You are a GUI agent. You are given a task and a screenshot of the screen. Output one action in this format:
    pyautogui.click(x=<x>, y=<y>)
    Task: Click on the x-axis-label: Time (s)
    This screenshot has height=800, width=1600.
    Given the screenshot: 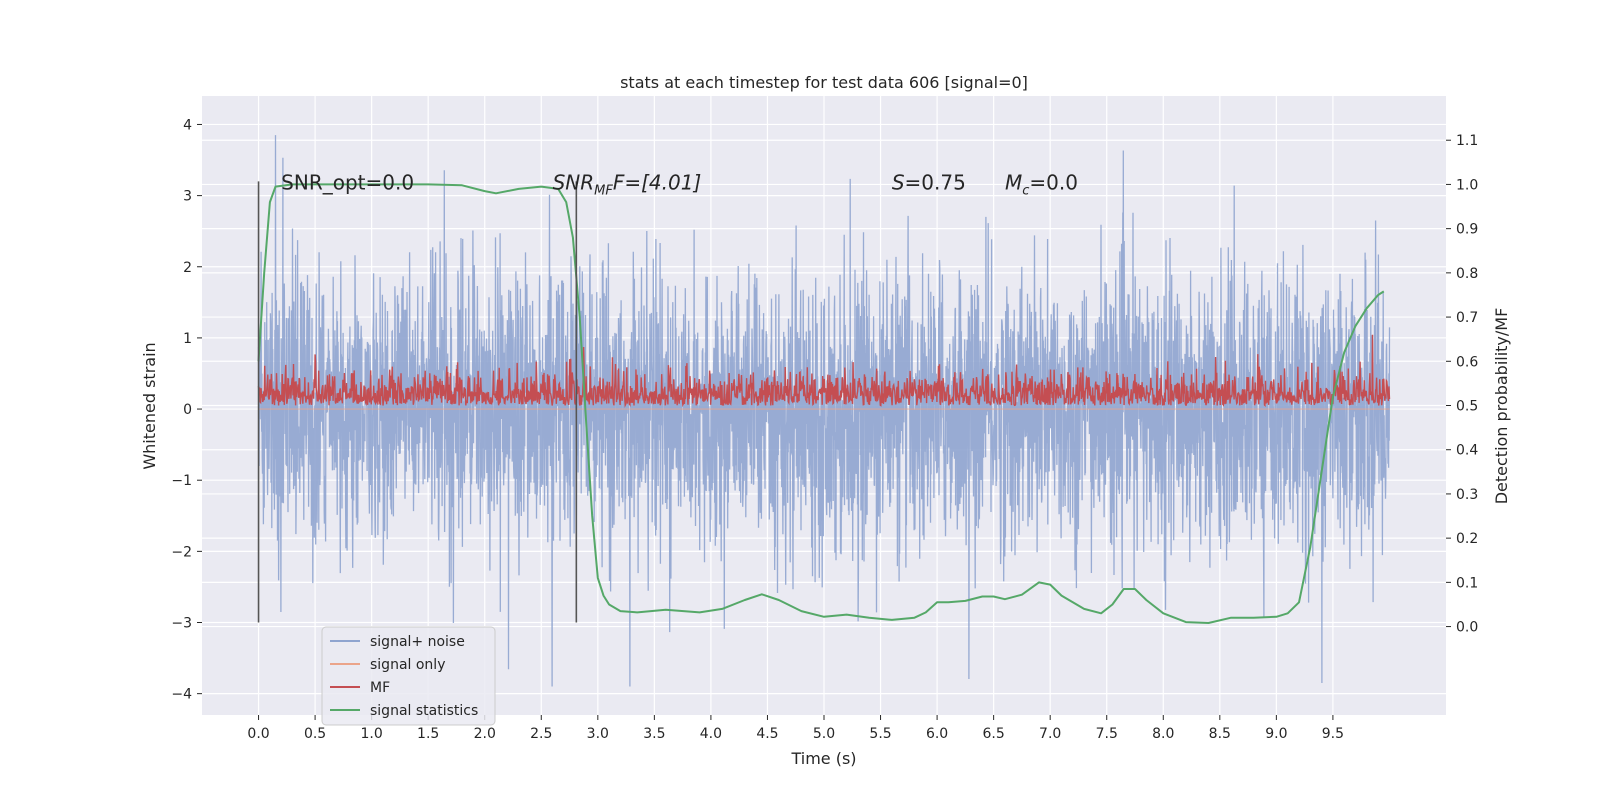 What is the action you would take?
    pyautogui.click(x=823, y=758)
    